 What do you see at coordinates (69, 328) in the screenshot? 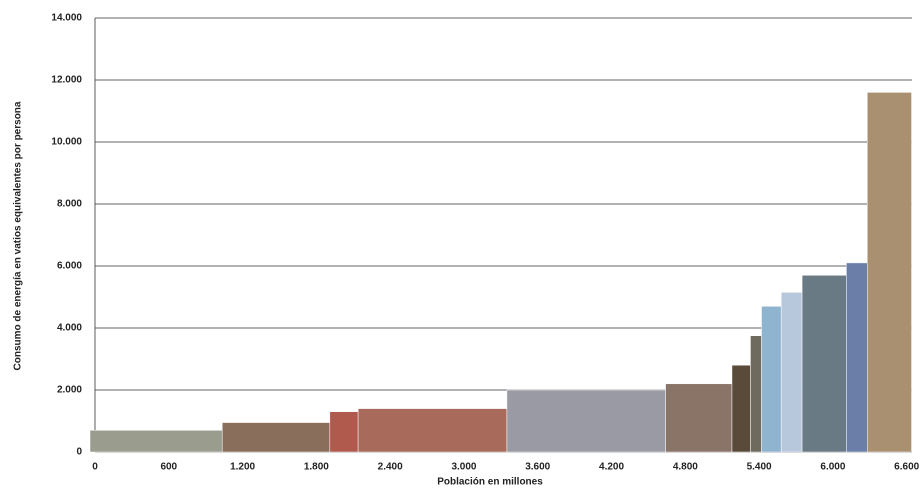
I see `y-tick-label: 4.000` at bounding box center [69, 328].